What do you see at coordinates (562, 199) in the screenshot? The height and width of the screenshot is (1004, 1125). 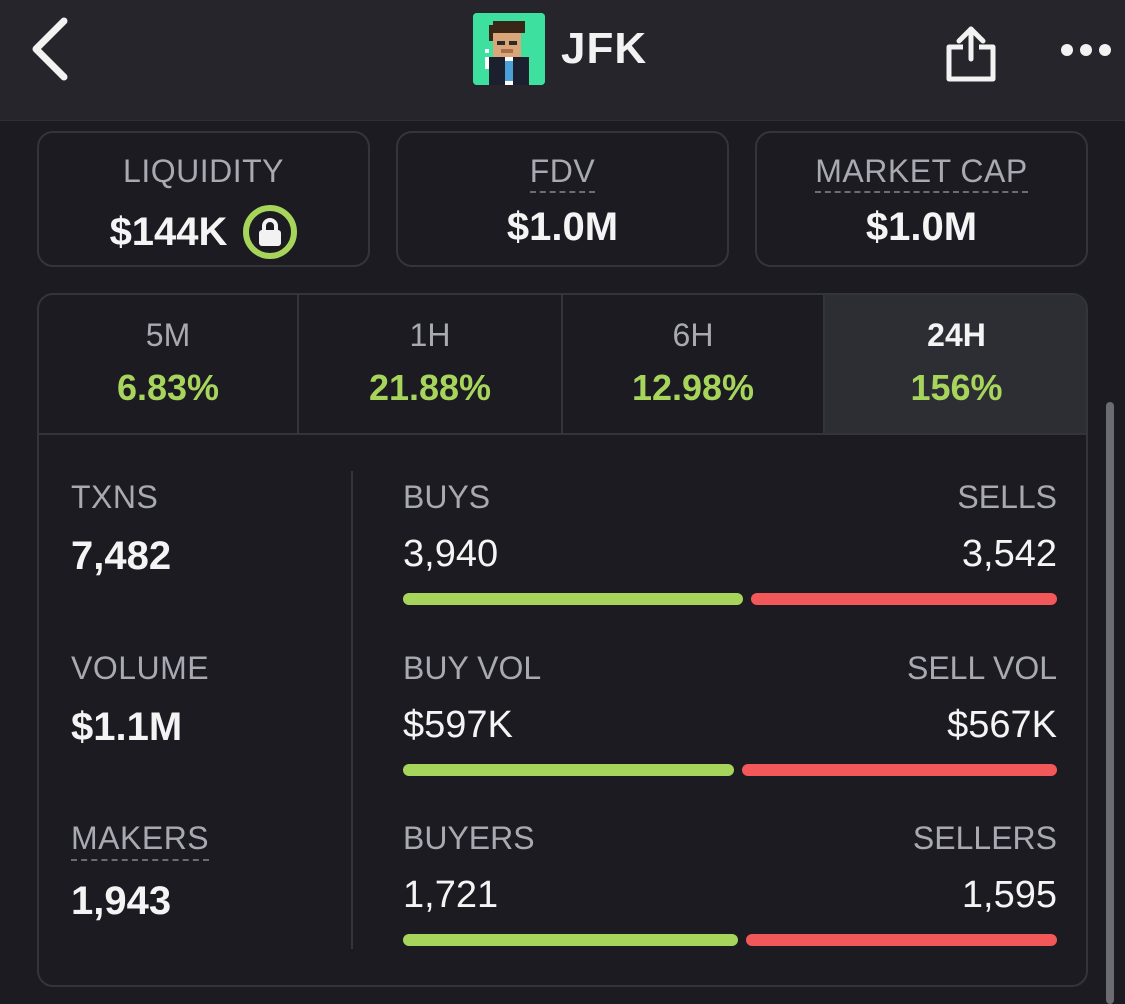 I see `fdv-card: FDV $1.0M` at bounding box center [562, 199].